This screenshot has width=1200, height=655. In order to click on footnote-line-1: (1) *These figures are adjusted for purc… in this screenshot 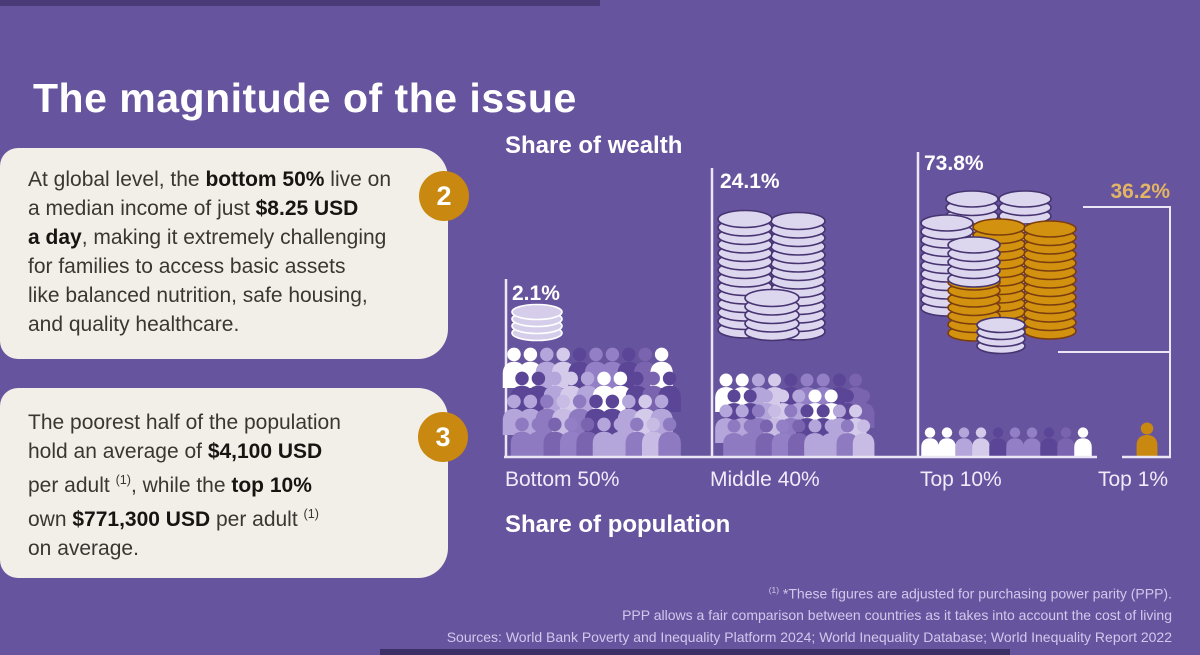, I will do `click(970, 593)`.